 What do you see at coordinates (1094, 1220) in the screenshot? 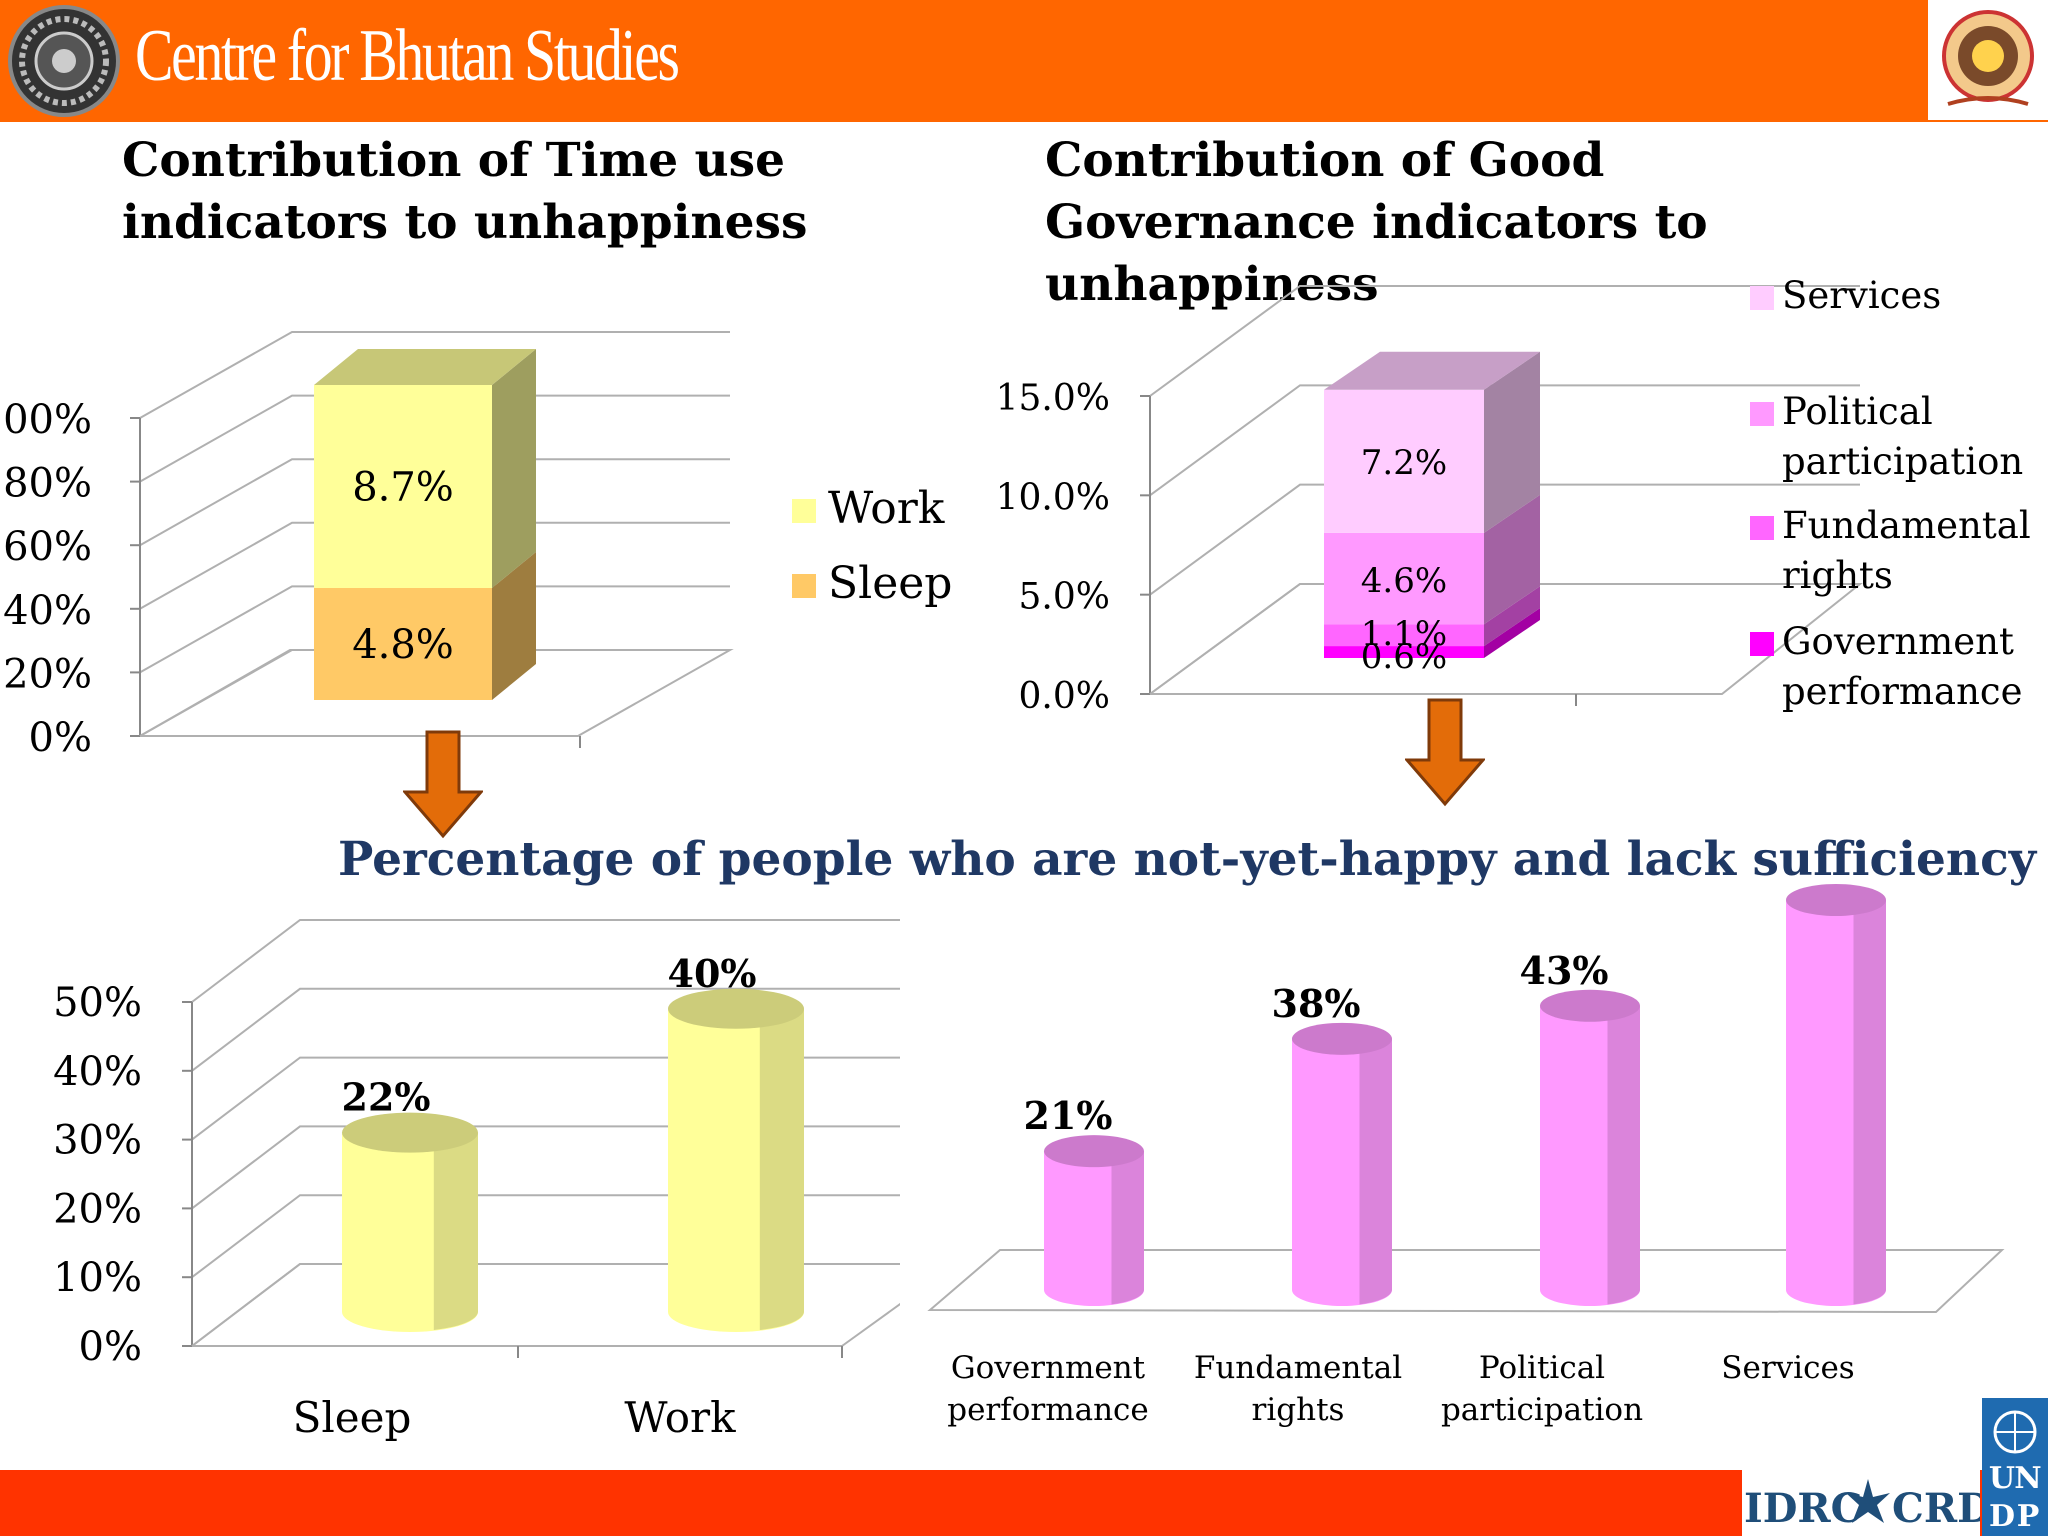
I see `bar-government-performance` at bounding box center [1094, 1220].